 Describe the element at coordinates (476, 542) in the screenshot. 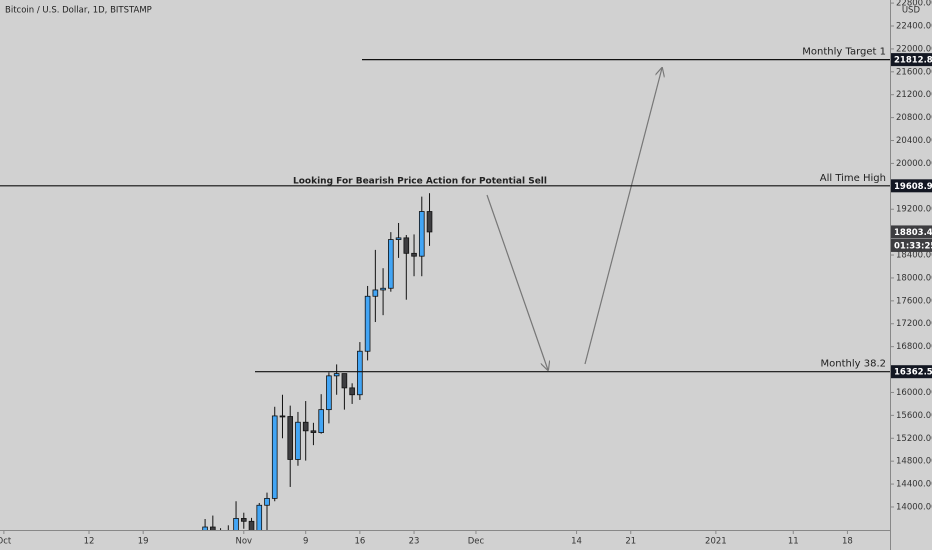

I see `x-tick-label: Dec` at that location.